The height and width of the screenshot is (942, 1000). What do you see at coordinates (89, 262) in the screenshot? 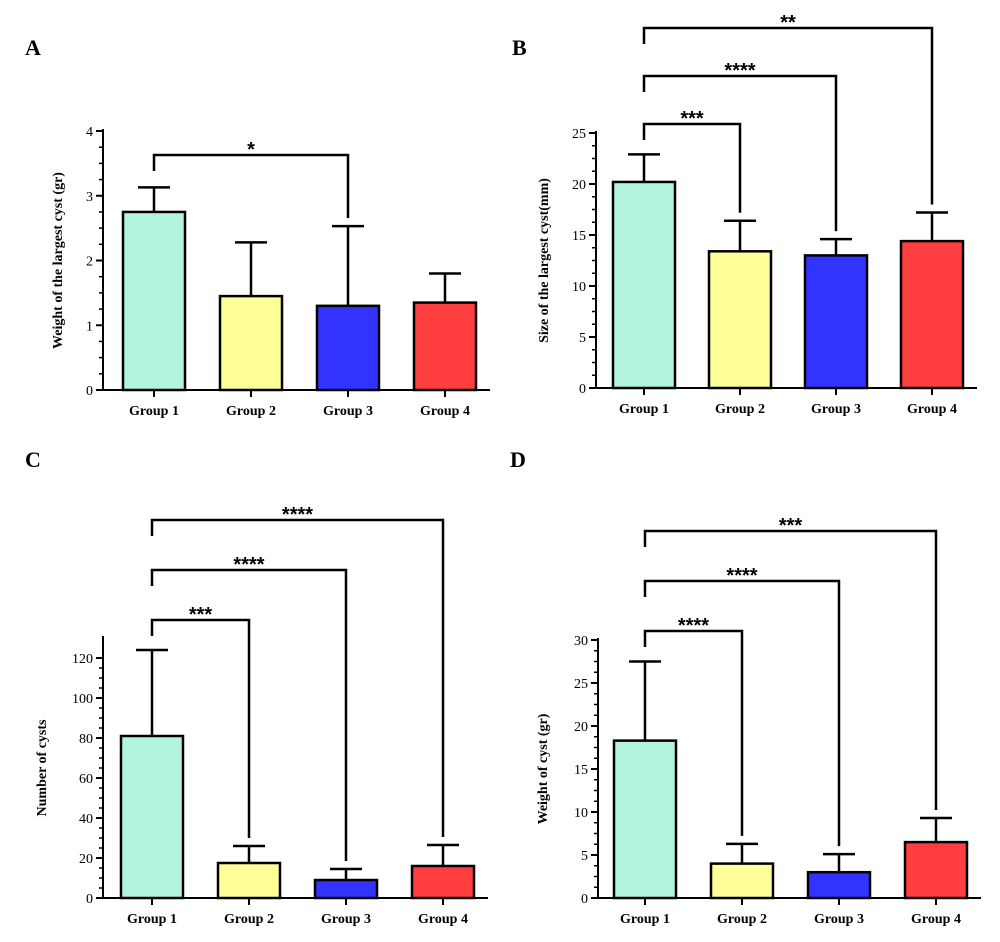
I see `y-tick-label: 2` at bounding box center [89, 262].